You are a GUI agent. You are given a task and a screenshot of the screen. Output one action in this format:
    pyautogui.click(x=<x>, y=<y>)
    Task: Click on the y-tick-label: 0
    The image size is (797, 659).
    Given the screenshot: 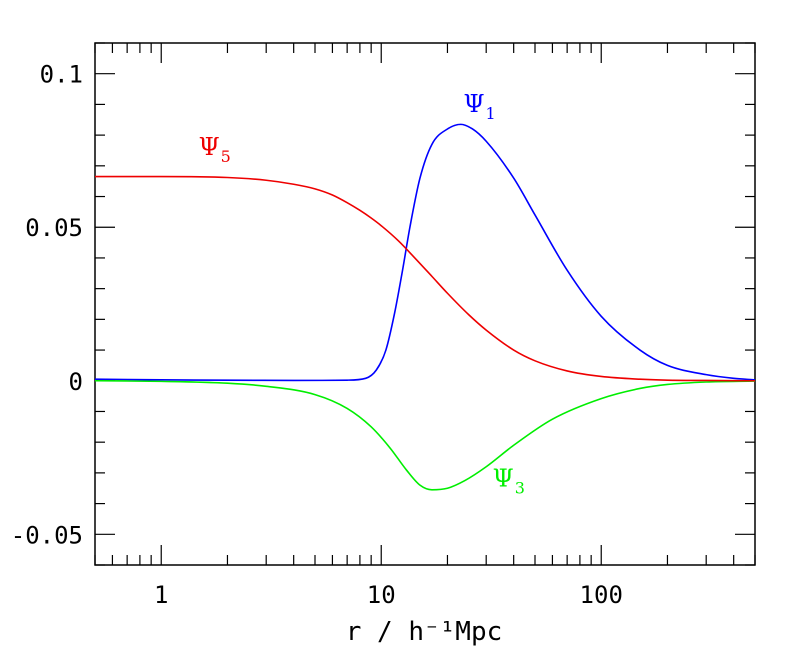 What is the action you would take?
    pyautogui.click(x=76, y=382)
    